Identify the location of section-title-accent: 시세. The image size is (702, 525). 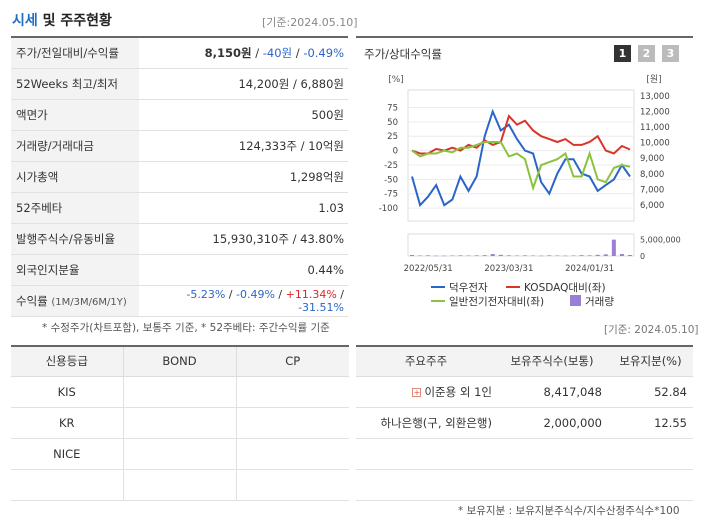
(25, 21).